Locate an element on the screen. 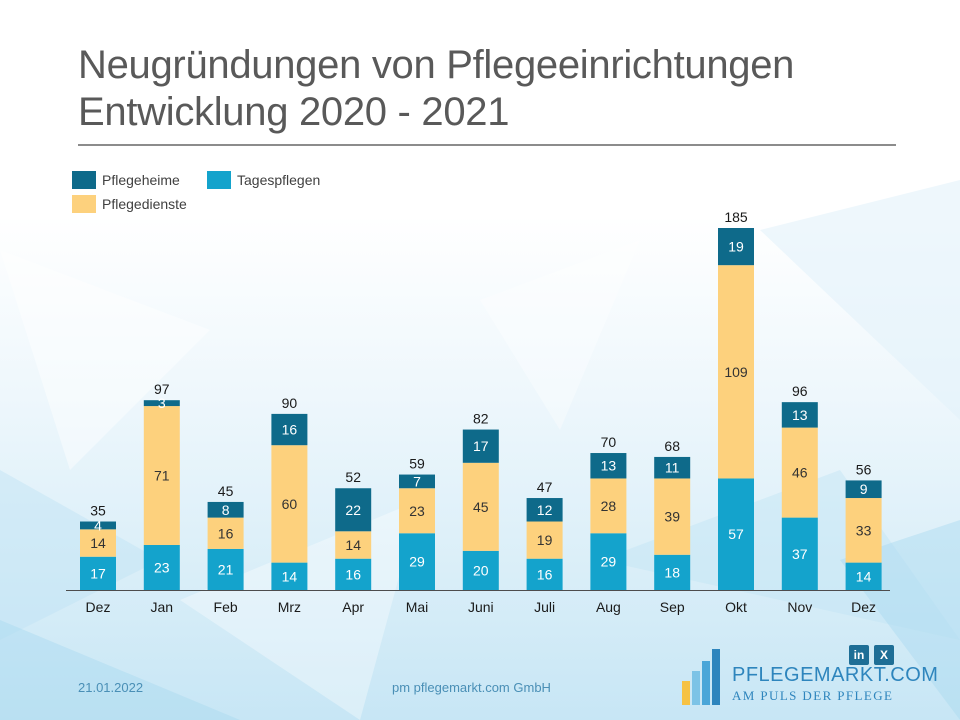 Image resolution: width=960 pixels, height=720 pixels. data-label-pflegedienste-9: 39 is located at coordinates (672, 517).